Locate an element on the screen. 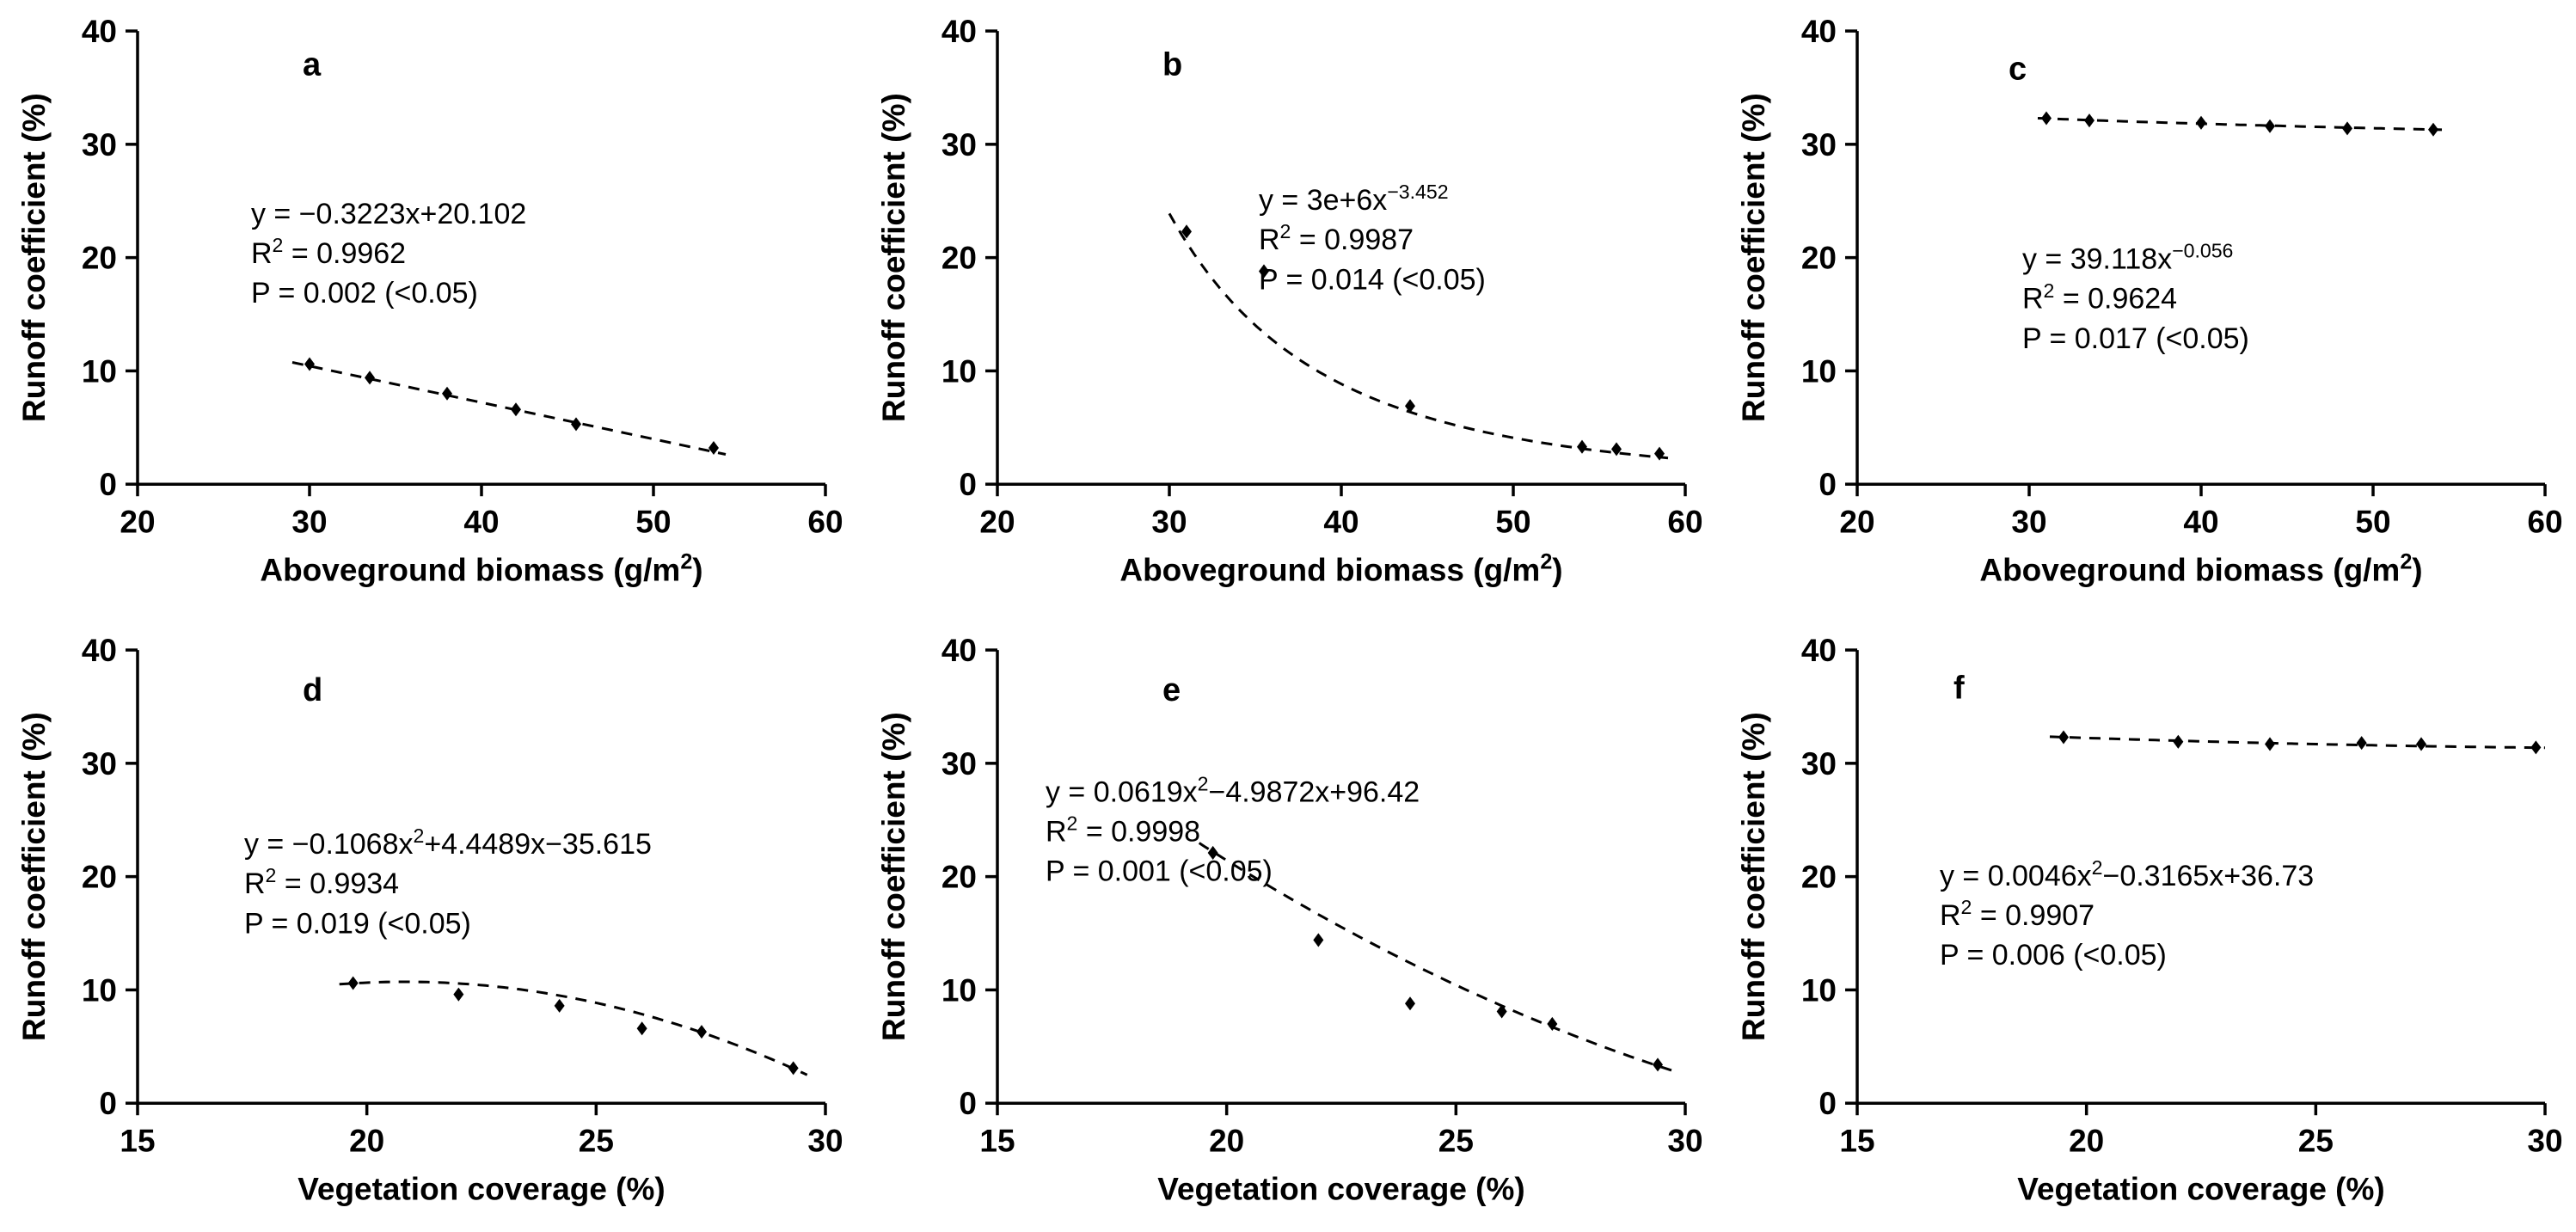  panel-d-p-value-text: P = 0.019 (<0.05) is located at coordinates (357, 923).